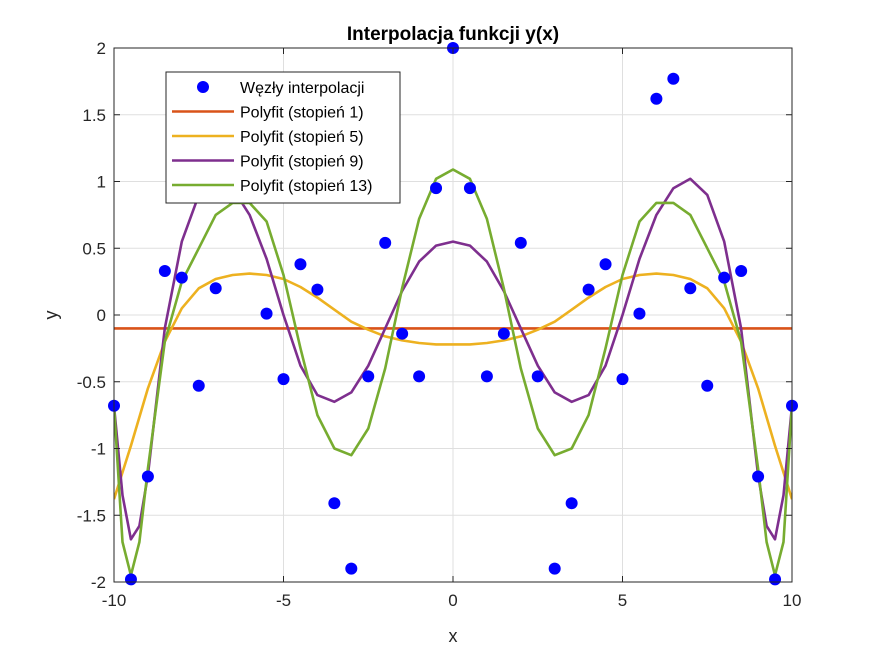 The image size is (875, 656). What do you see at coordinates (302, 137) in the screenshot?
I see `legend-entry-label: Polyfit (stopień 5)` at bounding box center [302, 137].